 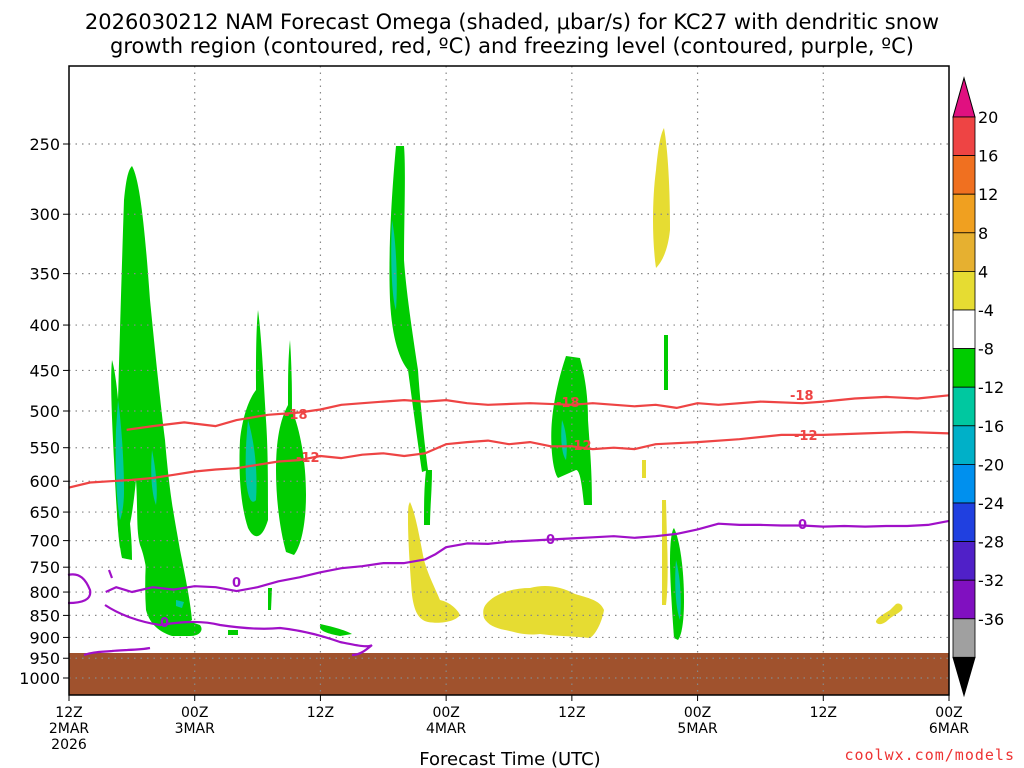 What do you see at coordinates (986, 310) in the screenshot?
I see `colorbar-label: -4` at bounding box center [986, 310].